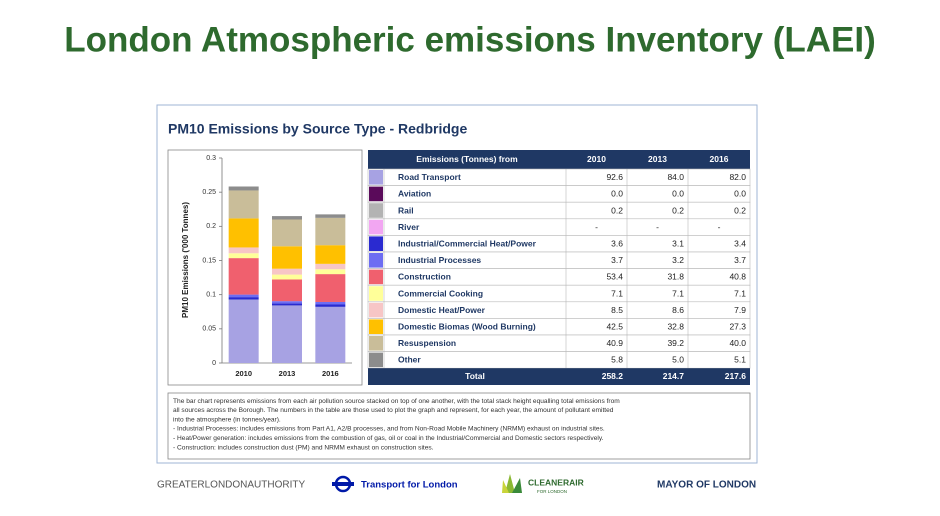 The height and width of the screenshot is (516, 940). Describe the element at coordinates (231, 485) in the screenshot. I see `gla-logo: GREATERLONDONAUTHORITY` at that location.